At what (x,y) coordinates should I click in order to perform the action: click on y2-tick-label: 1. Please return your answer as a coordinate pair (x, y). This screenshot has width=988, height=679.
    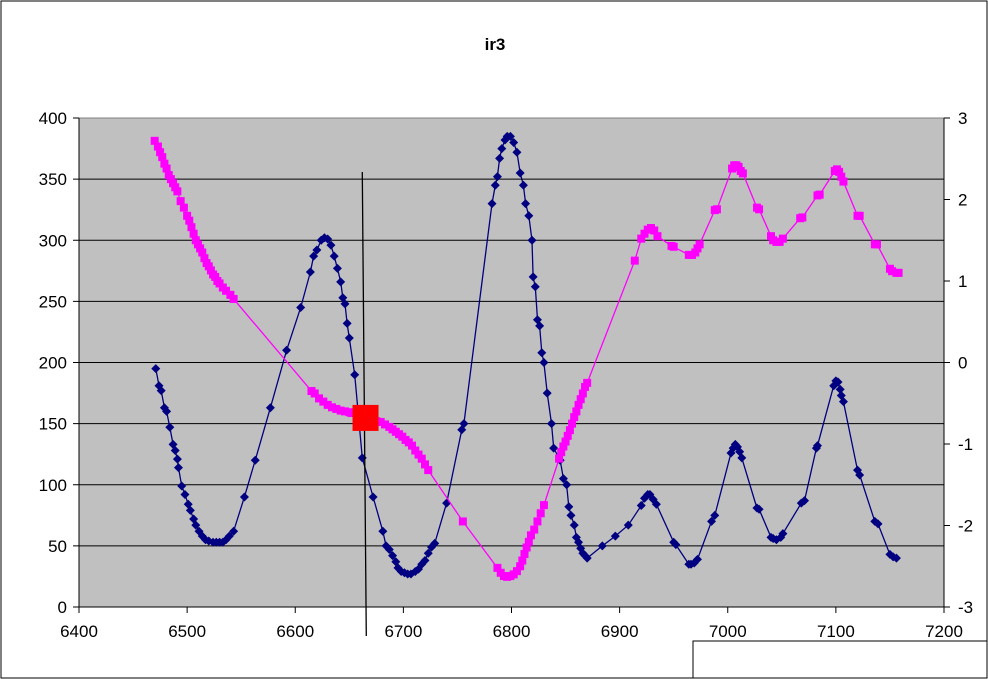
    Looking at the image, I should click on (962, 281).